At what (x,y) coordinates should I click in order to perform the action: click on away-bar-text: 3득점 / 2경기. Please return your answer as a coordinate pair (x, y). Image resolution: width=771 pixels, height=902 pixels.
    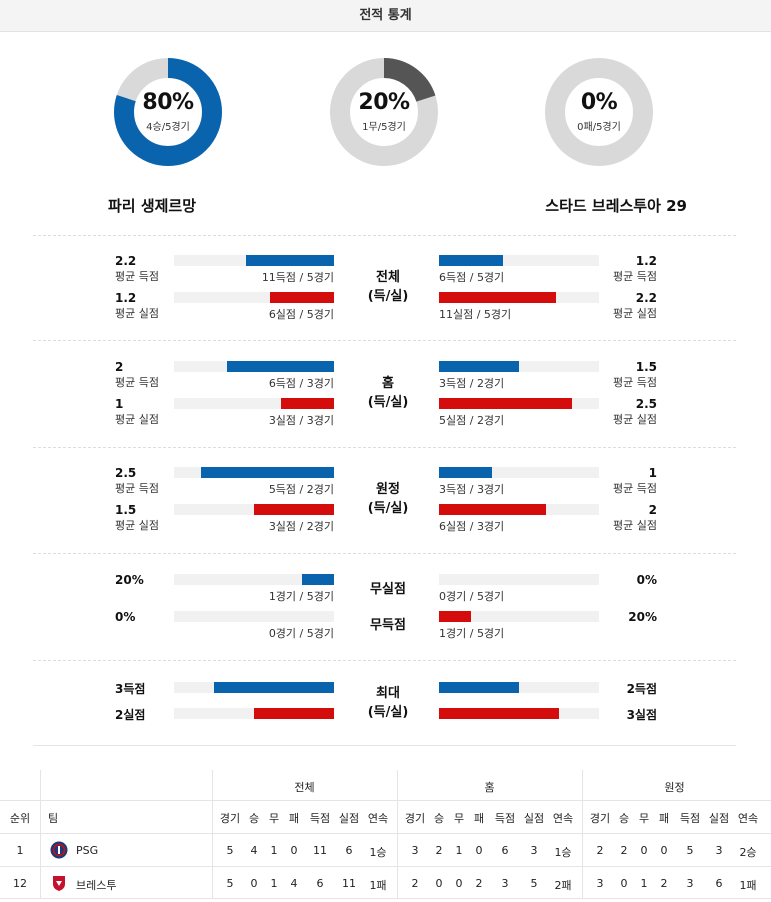
    Looking at the image, I should click on (472, 383).